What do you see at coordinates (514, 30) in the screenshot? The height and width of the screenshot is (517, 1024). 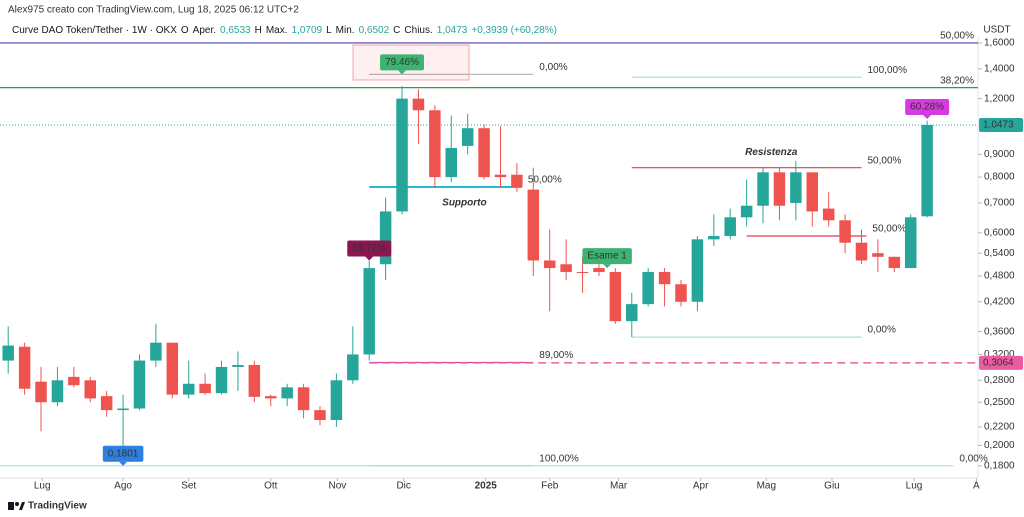 I see `legend-item: +0,3939 (+60,28%)` at bounding box center [514, 30].